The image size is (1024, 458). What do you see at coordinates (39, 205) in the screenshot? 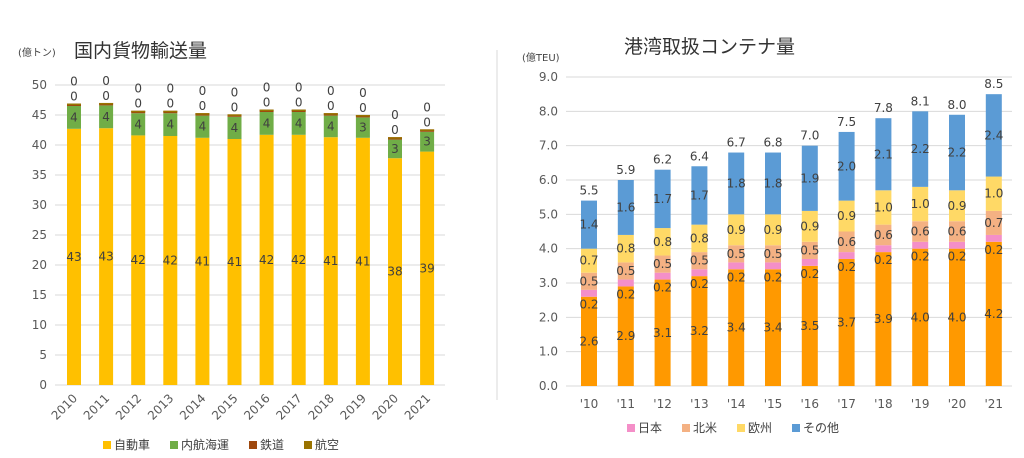
I see `y-tick-label: 30` at bounding box center [39, 205].